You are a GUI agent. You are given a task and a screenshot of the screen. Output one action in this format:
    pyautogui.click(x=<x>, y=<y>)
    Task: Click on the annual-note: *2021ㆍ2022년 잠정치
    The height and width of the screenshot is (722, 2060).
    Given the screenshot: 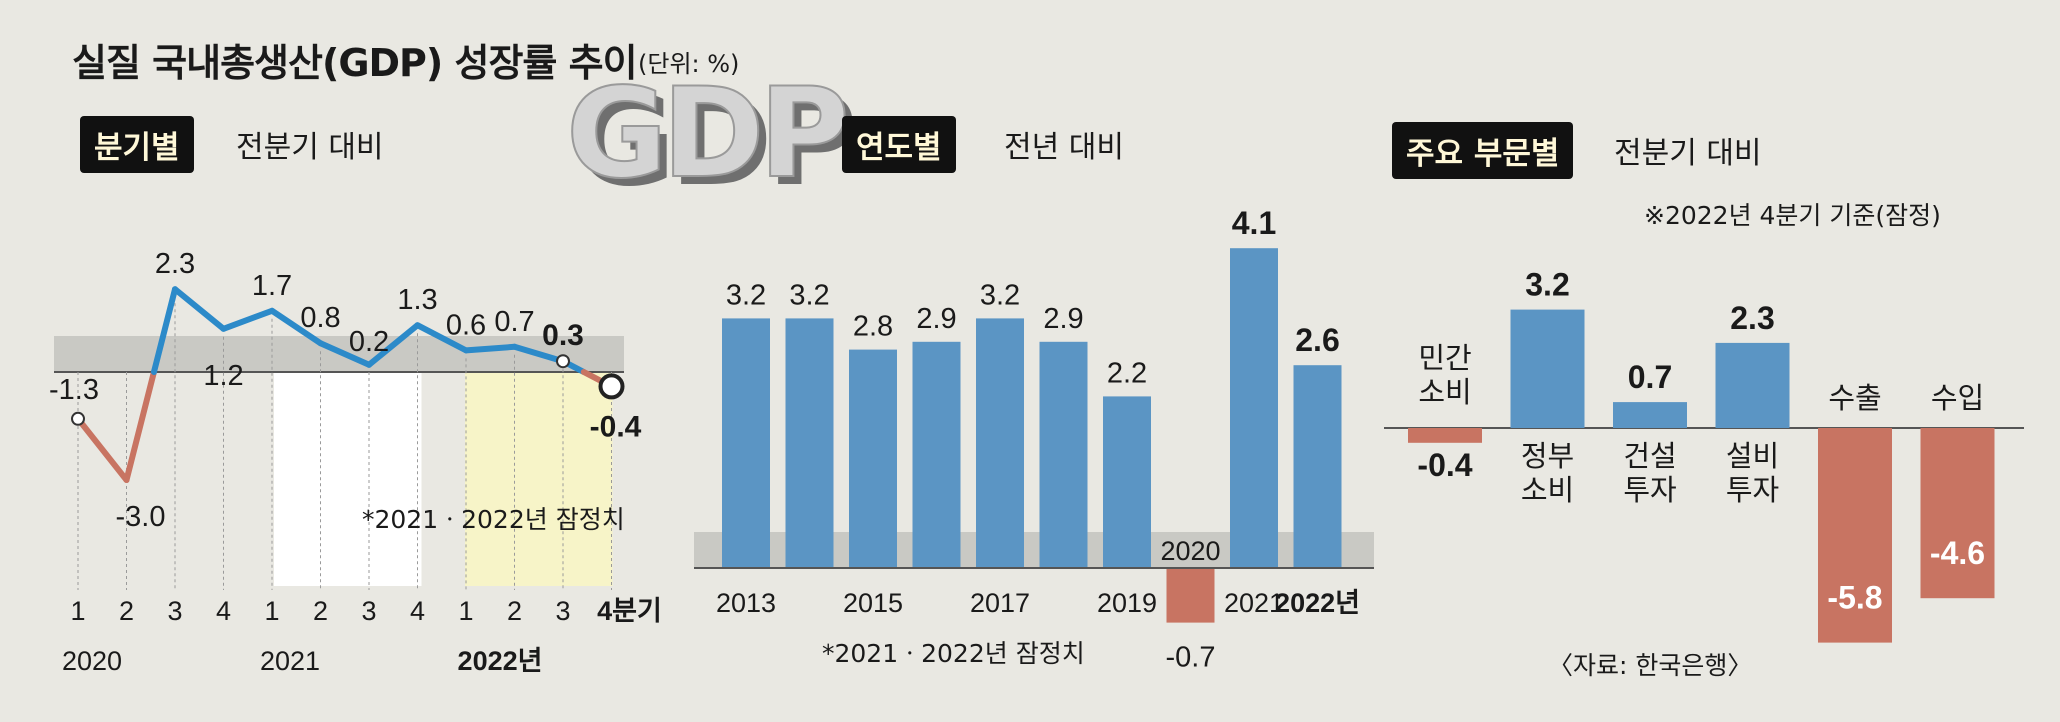 What is the action you would take?
    pyautogui.click(x=953, y=653)
    